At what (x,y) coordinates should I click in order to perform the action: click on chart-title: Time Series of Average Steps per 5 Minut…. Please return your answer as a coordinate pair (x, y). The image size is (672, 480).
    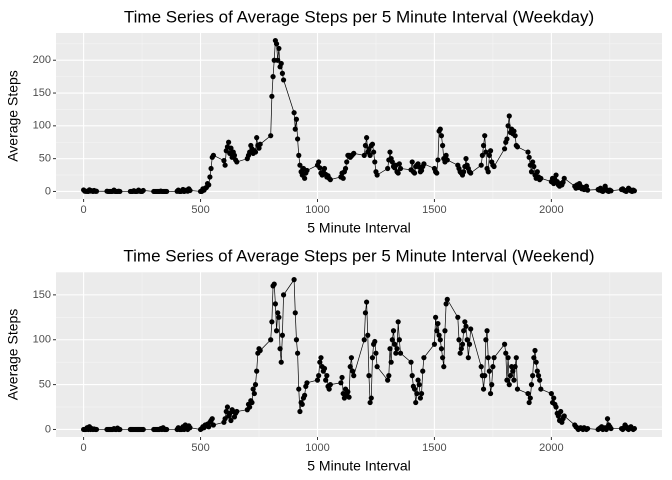
    Looking at the image, I should click on (358, 255).